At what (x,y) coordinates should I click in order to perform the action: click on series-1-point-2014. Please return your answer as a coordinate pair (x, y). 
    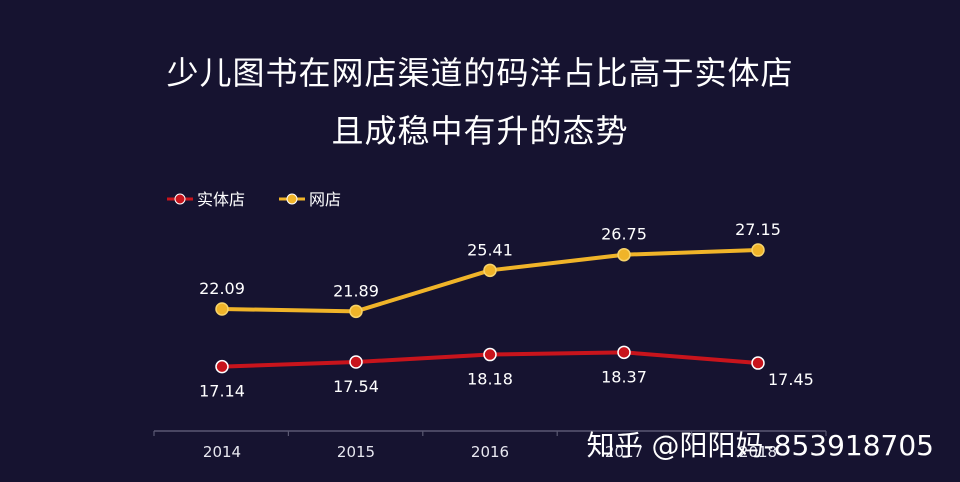
    Looking at the image, I should click on (222, 309).